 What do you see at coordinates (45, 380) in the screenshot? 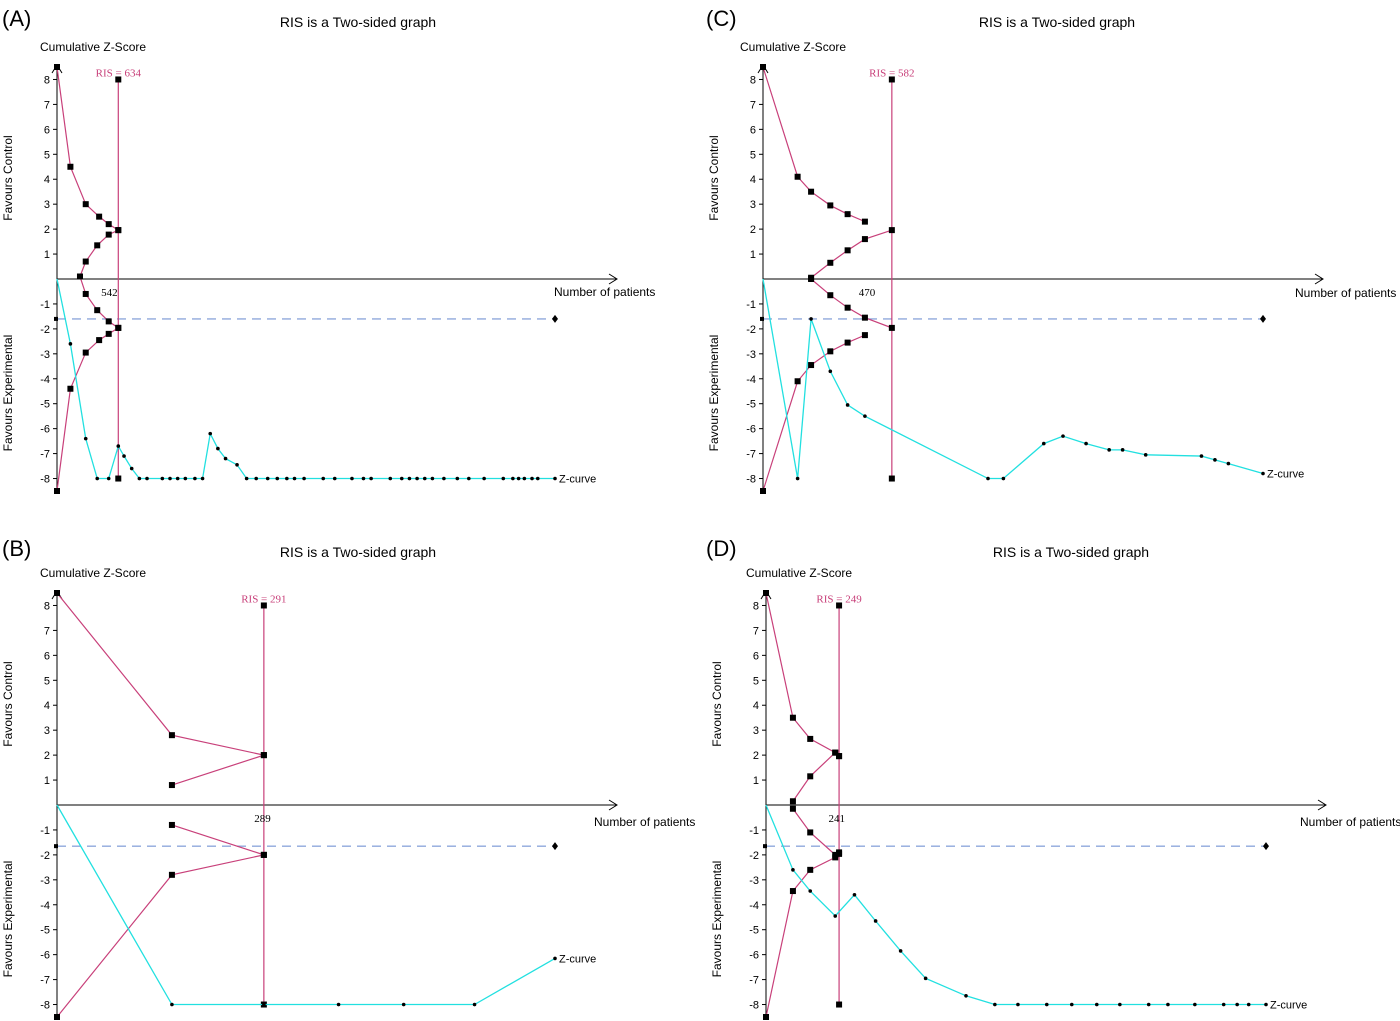
I see `y-tick-label: -4` at bounding box center [45, 380].